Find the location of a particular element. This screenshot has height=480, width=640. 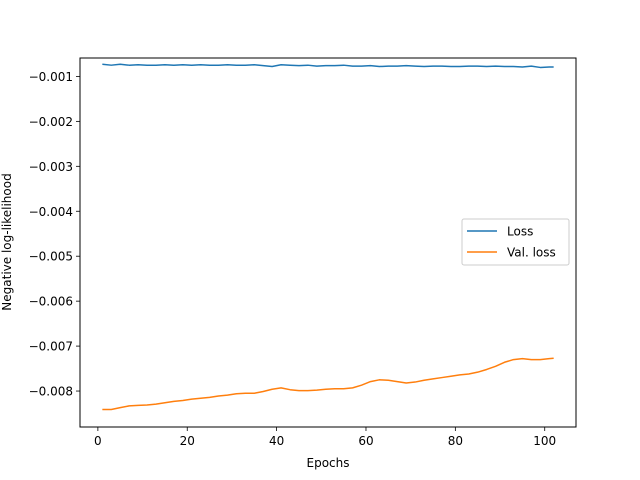

y-tick-label: −0.006 is located at coordinates (51, 302).